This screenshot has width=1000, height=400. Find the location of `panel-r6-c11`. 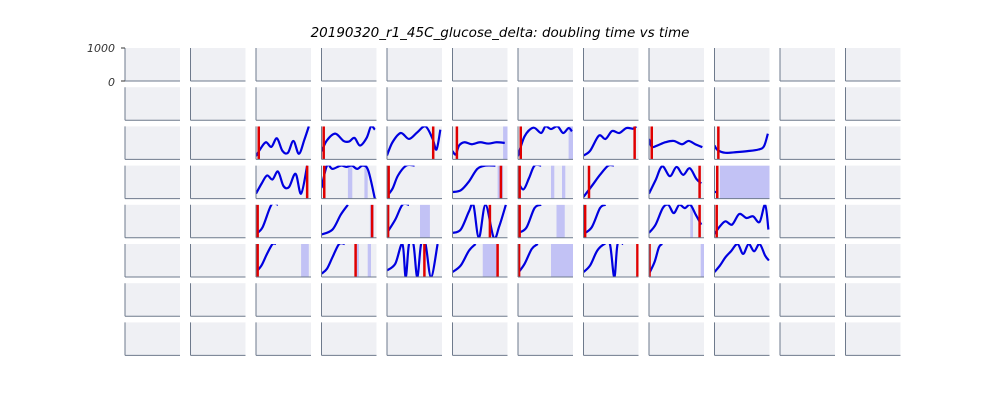

panel-r6-c11 is located at coordinates (873, 300).